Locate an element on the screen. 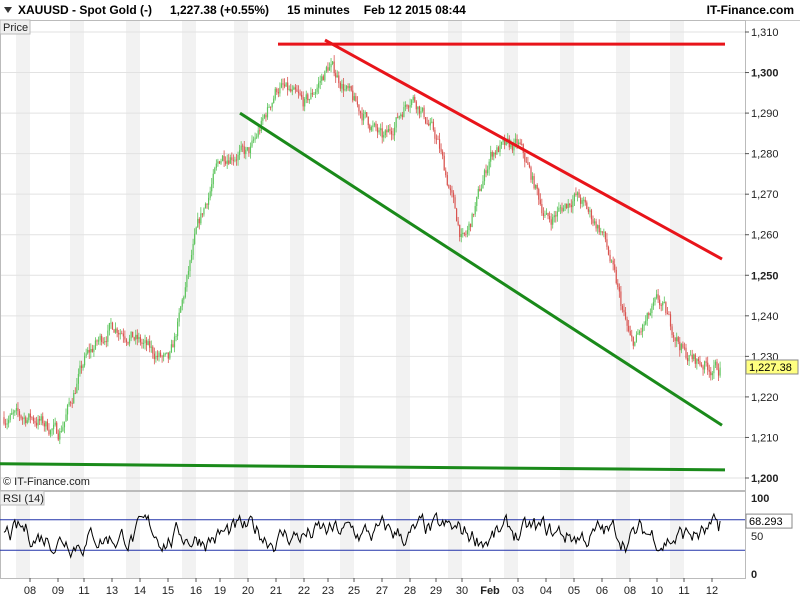 The width and height of the screenshot is (800, 600). rsi-tick-label: 0 is located at coordinates (754, 575).